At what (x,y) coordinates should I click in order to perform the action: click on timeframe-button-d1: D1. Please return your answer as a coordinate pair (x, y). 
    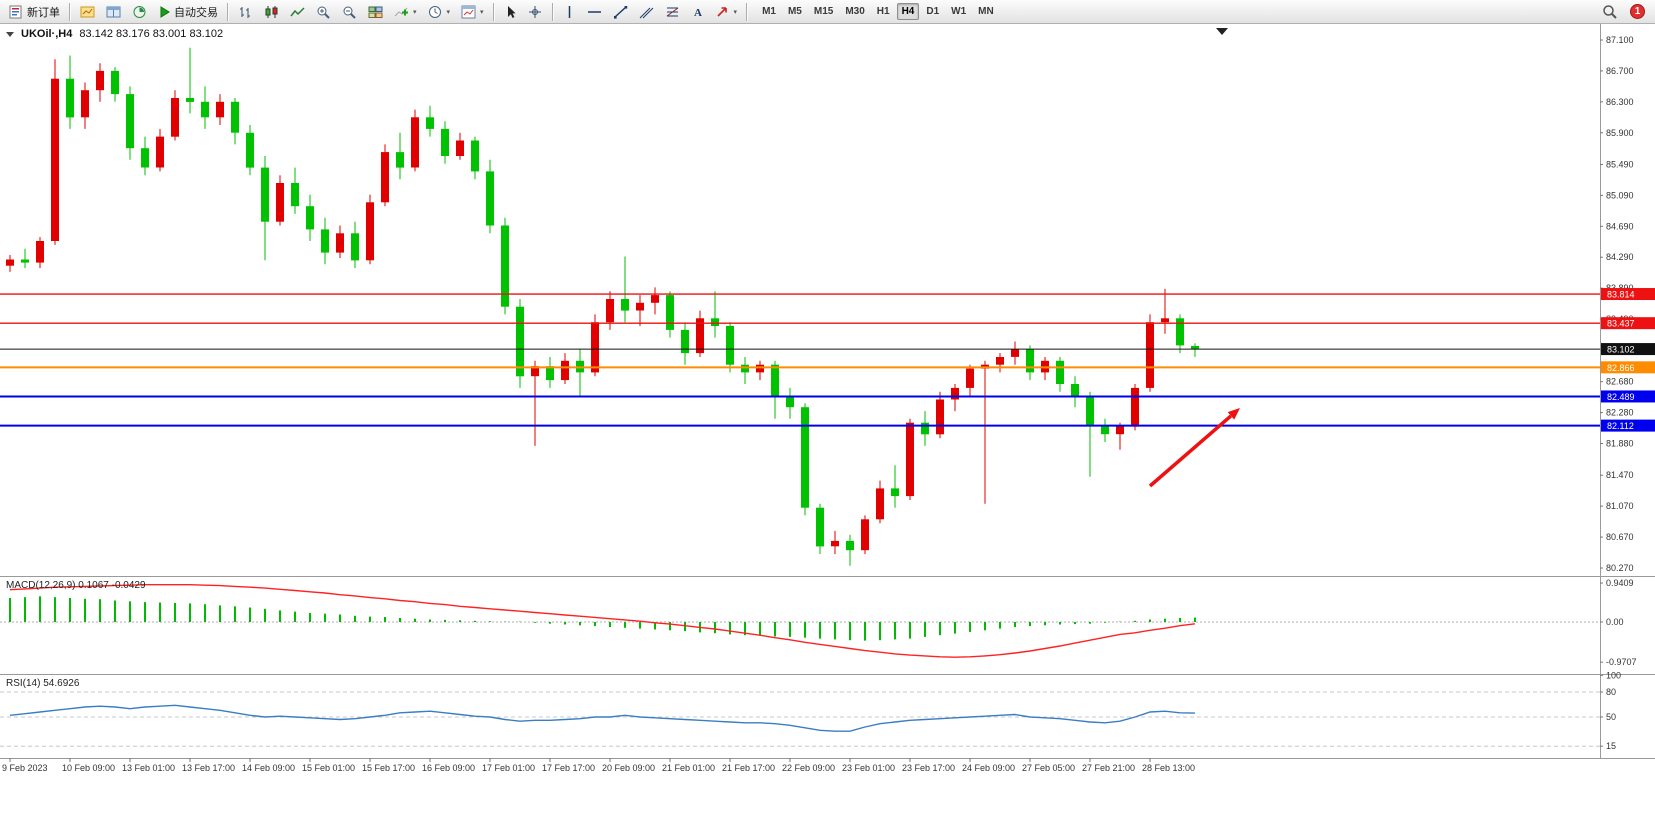
    Looking at the image, I should click on (933, 11).